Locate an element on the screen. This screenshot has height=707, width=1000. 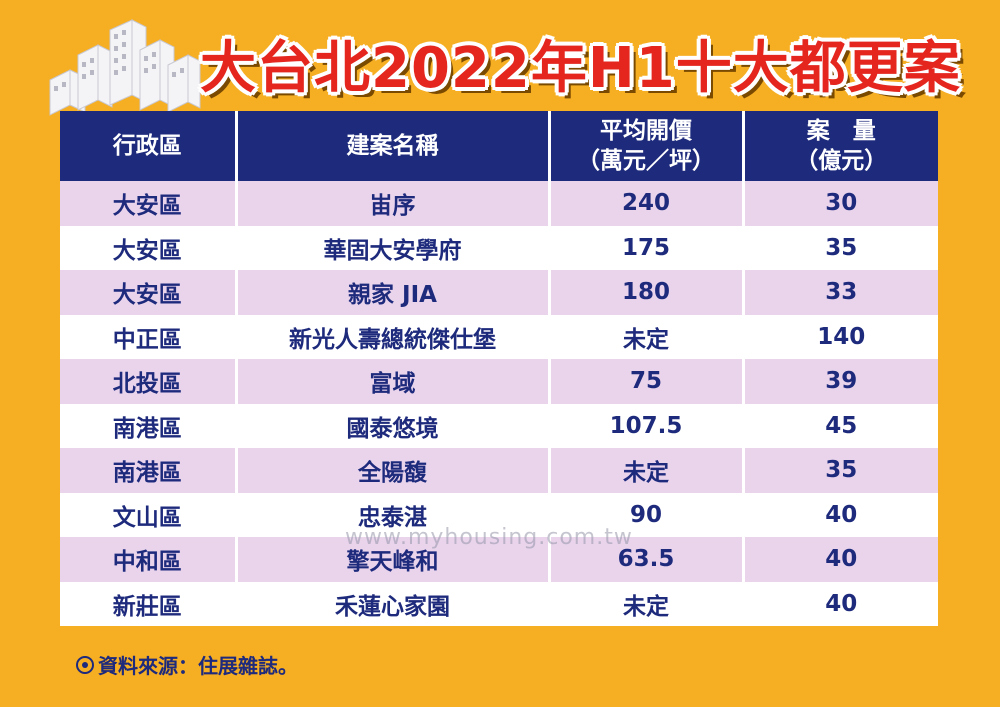
cell-volume: 45 is located at coordinates (840, 425).